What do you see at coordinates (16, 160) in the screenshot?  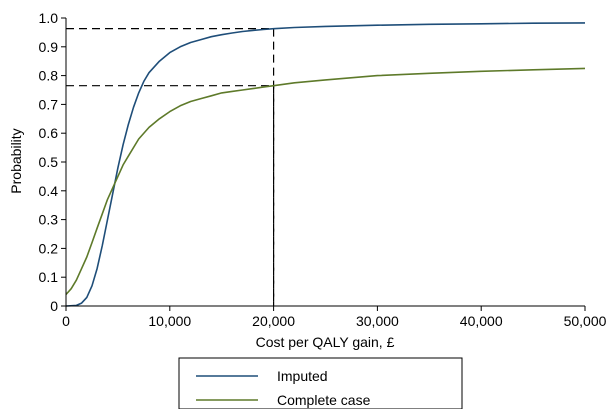 I see `y-axis-title: Probability` at bounding box center [16, 160].